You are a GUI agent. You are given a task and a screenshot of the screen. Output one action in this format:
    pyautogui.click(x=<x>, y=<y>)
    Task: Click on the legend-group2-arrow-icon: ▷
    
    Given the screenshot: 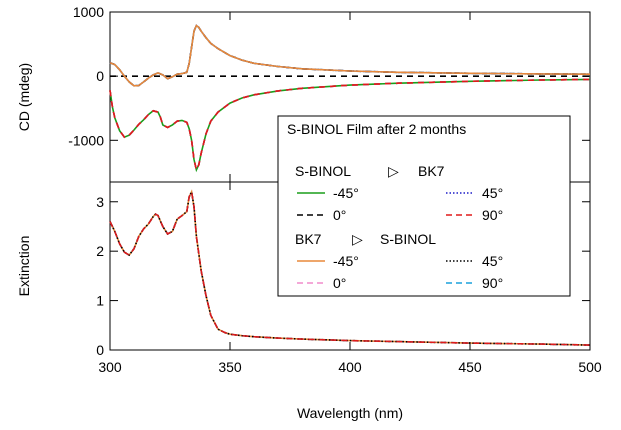 What is the action you would take?
    pyautogui.click(x=357, y=239)
    